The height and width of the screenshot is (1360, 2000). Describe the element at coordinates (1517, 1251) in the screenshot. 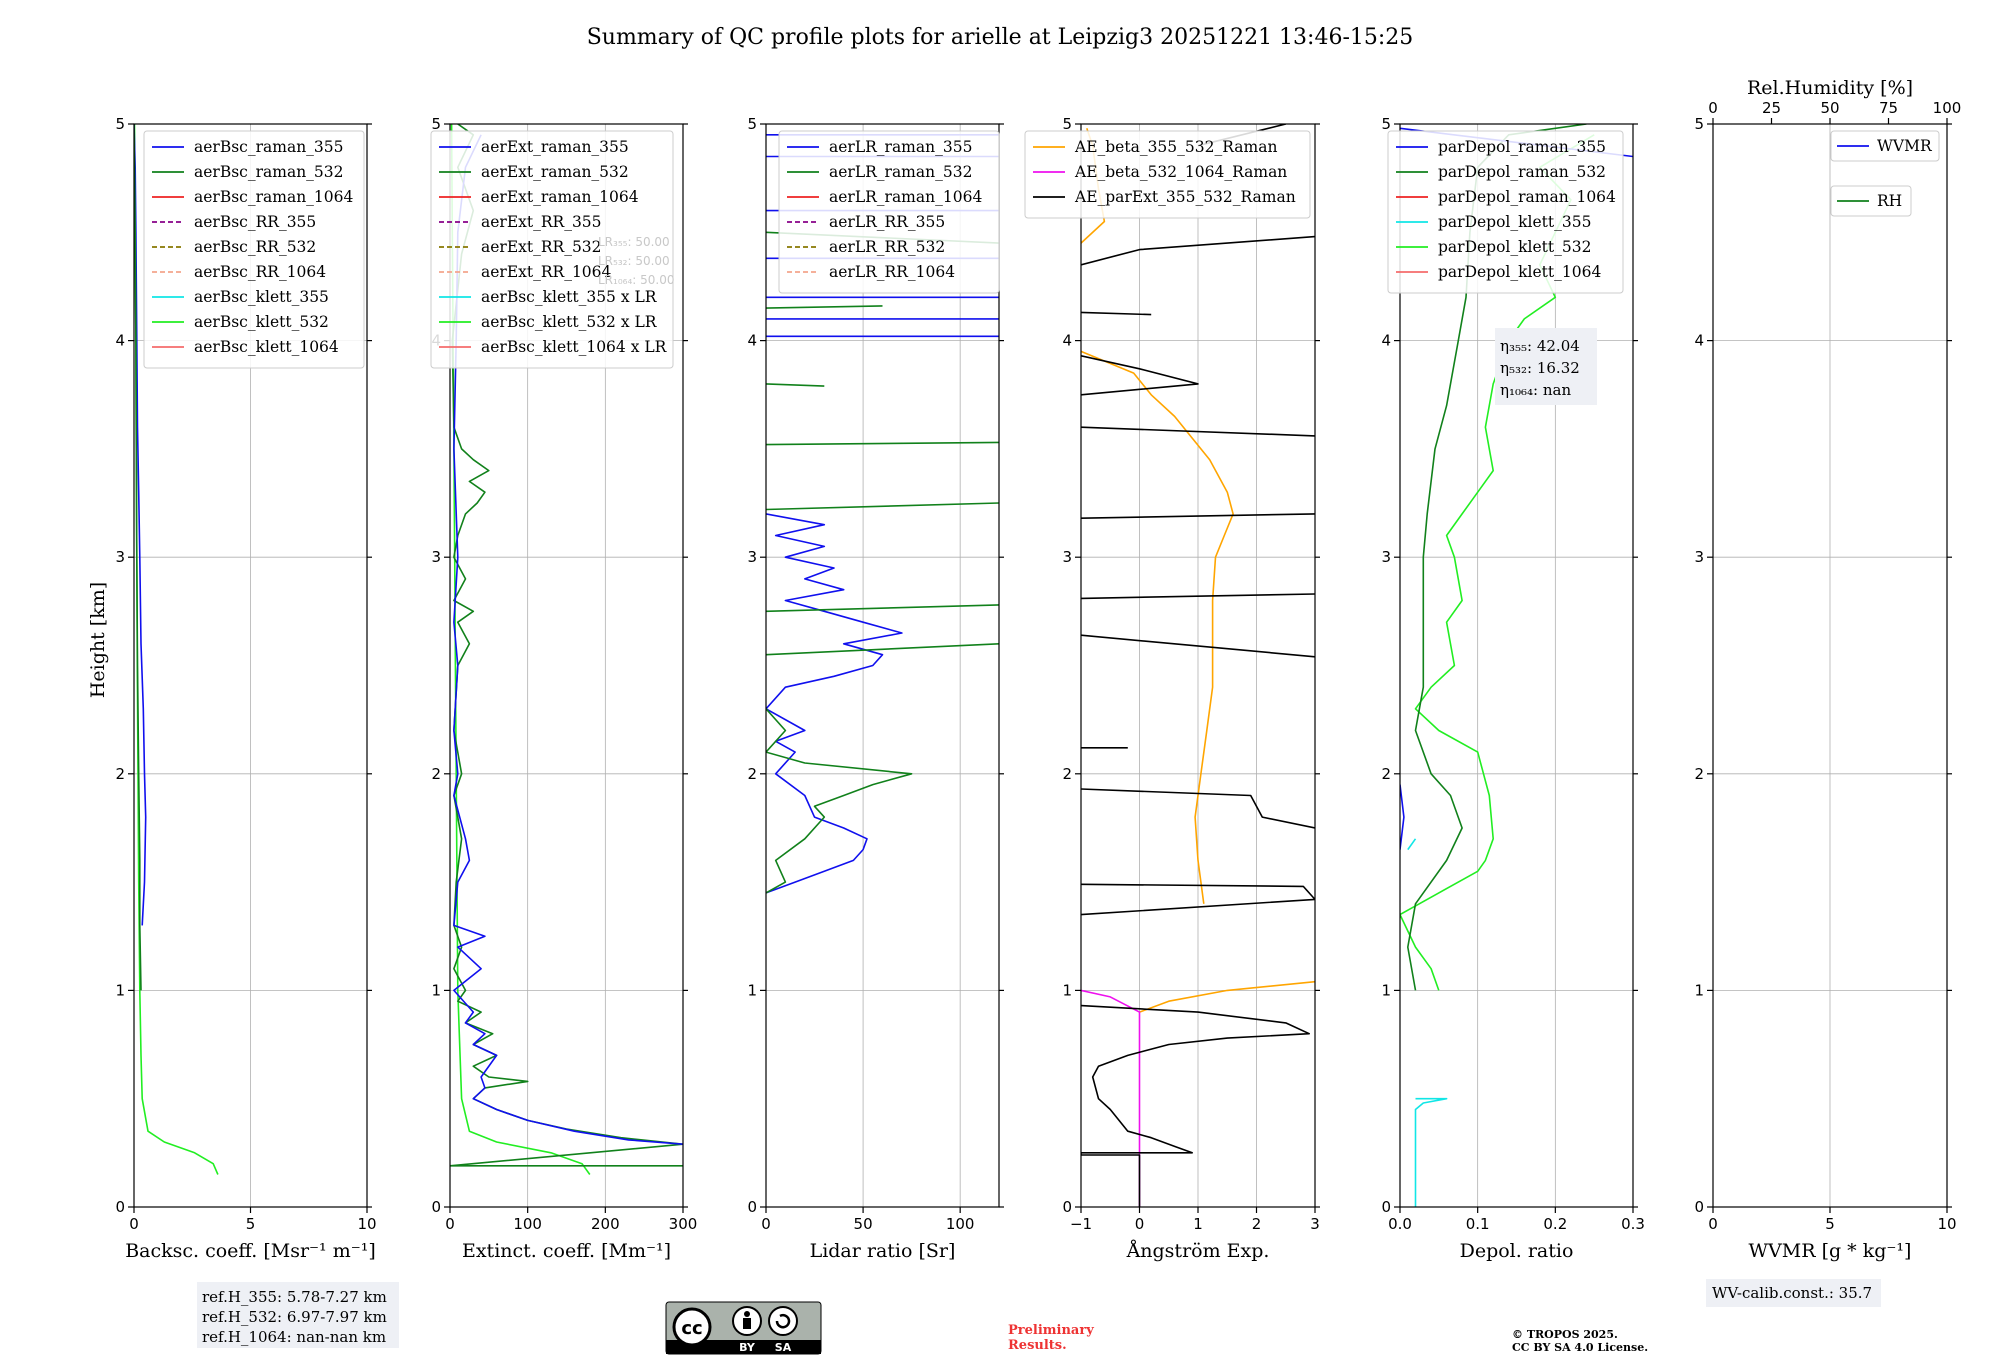

I see `x-axis-label: Depol. ratio` at that location.